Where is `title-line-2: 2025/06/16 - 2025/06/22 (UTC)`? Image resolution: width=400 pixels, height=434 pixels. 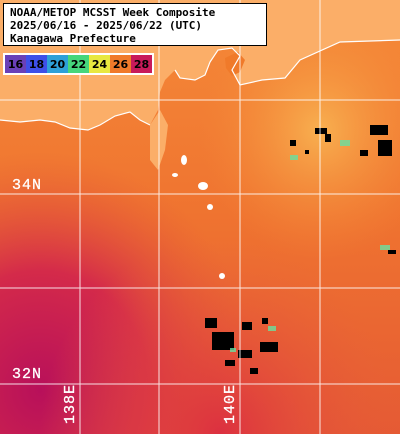
title-line-2: 2025/06/16 - 2025/06/22 (UTC) is located at coordinates (106, 25).